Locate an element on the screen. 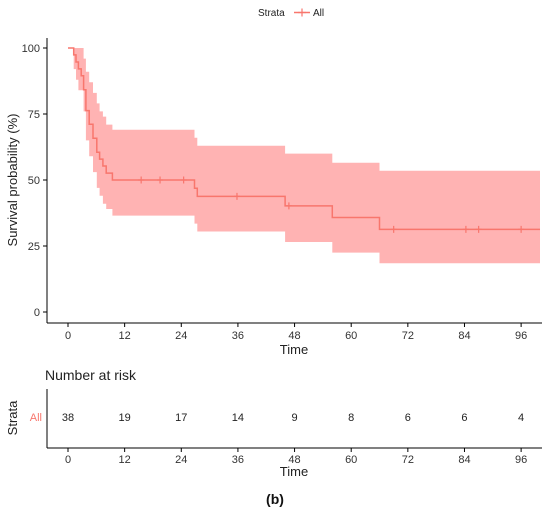  y-tick-label: 25 is located at coordinates (34, 247).